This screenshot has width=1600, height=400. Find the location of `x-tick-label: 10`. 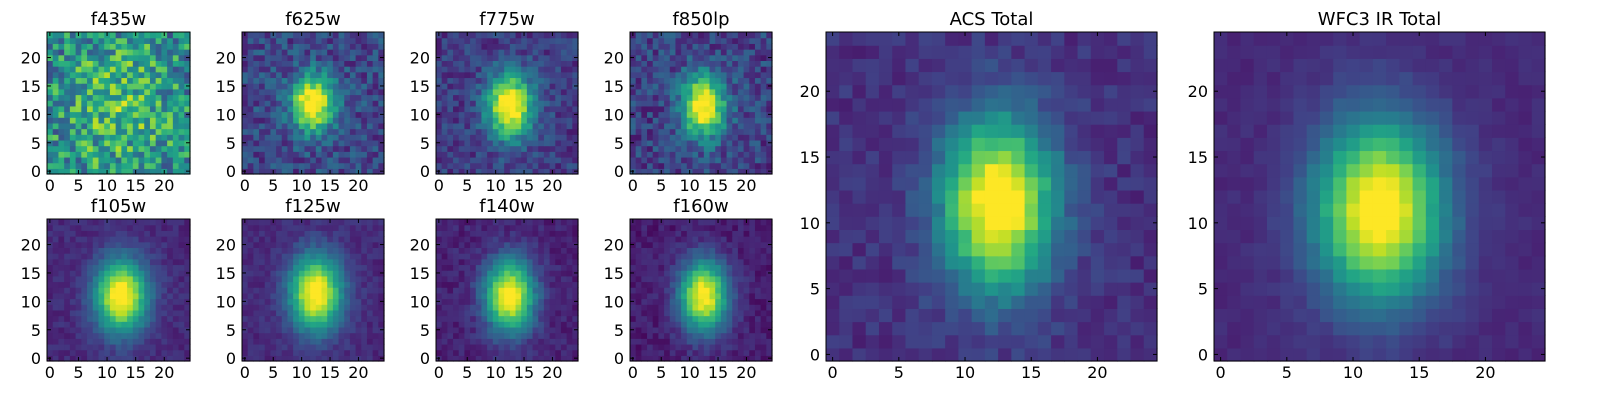

x-tick-label: 10 is located at coordinates (495, 372).